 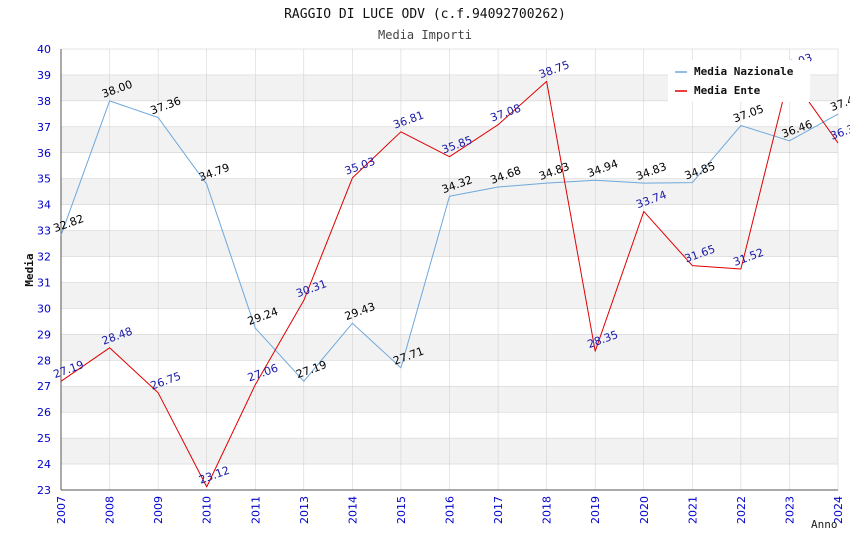 I want to click on x-axis-label: Anno, so click(x=824, y=524).